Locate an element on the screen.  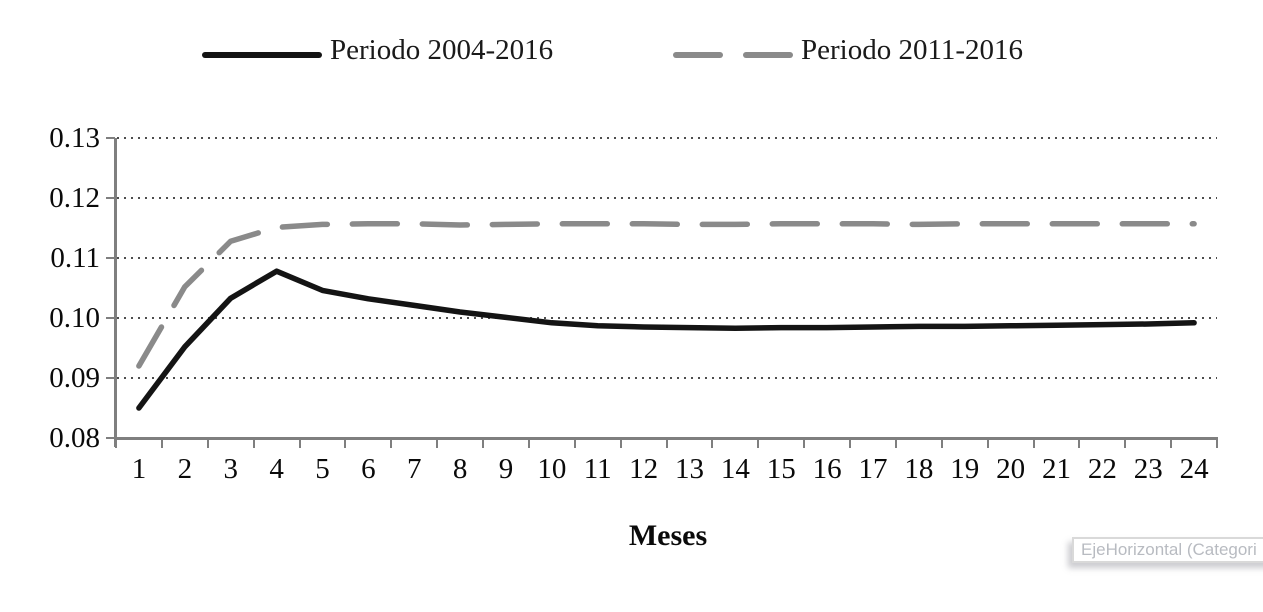
x-tick-label: 7 is located at coordinates (414, 469).